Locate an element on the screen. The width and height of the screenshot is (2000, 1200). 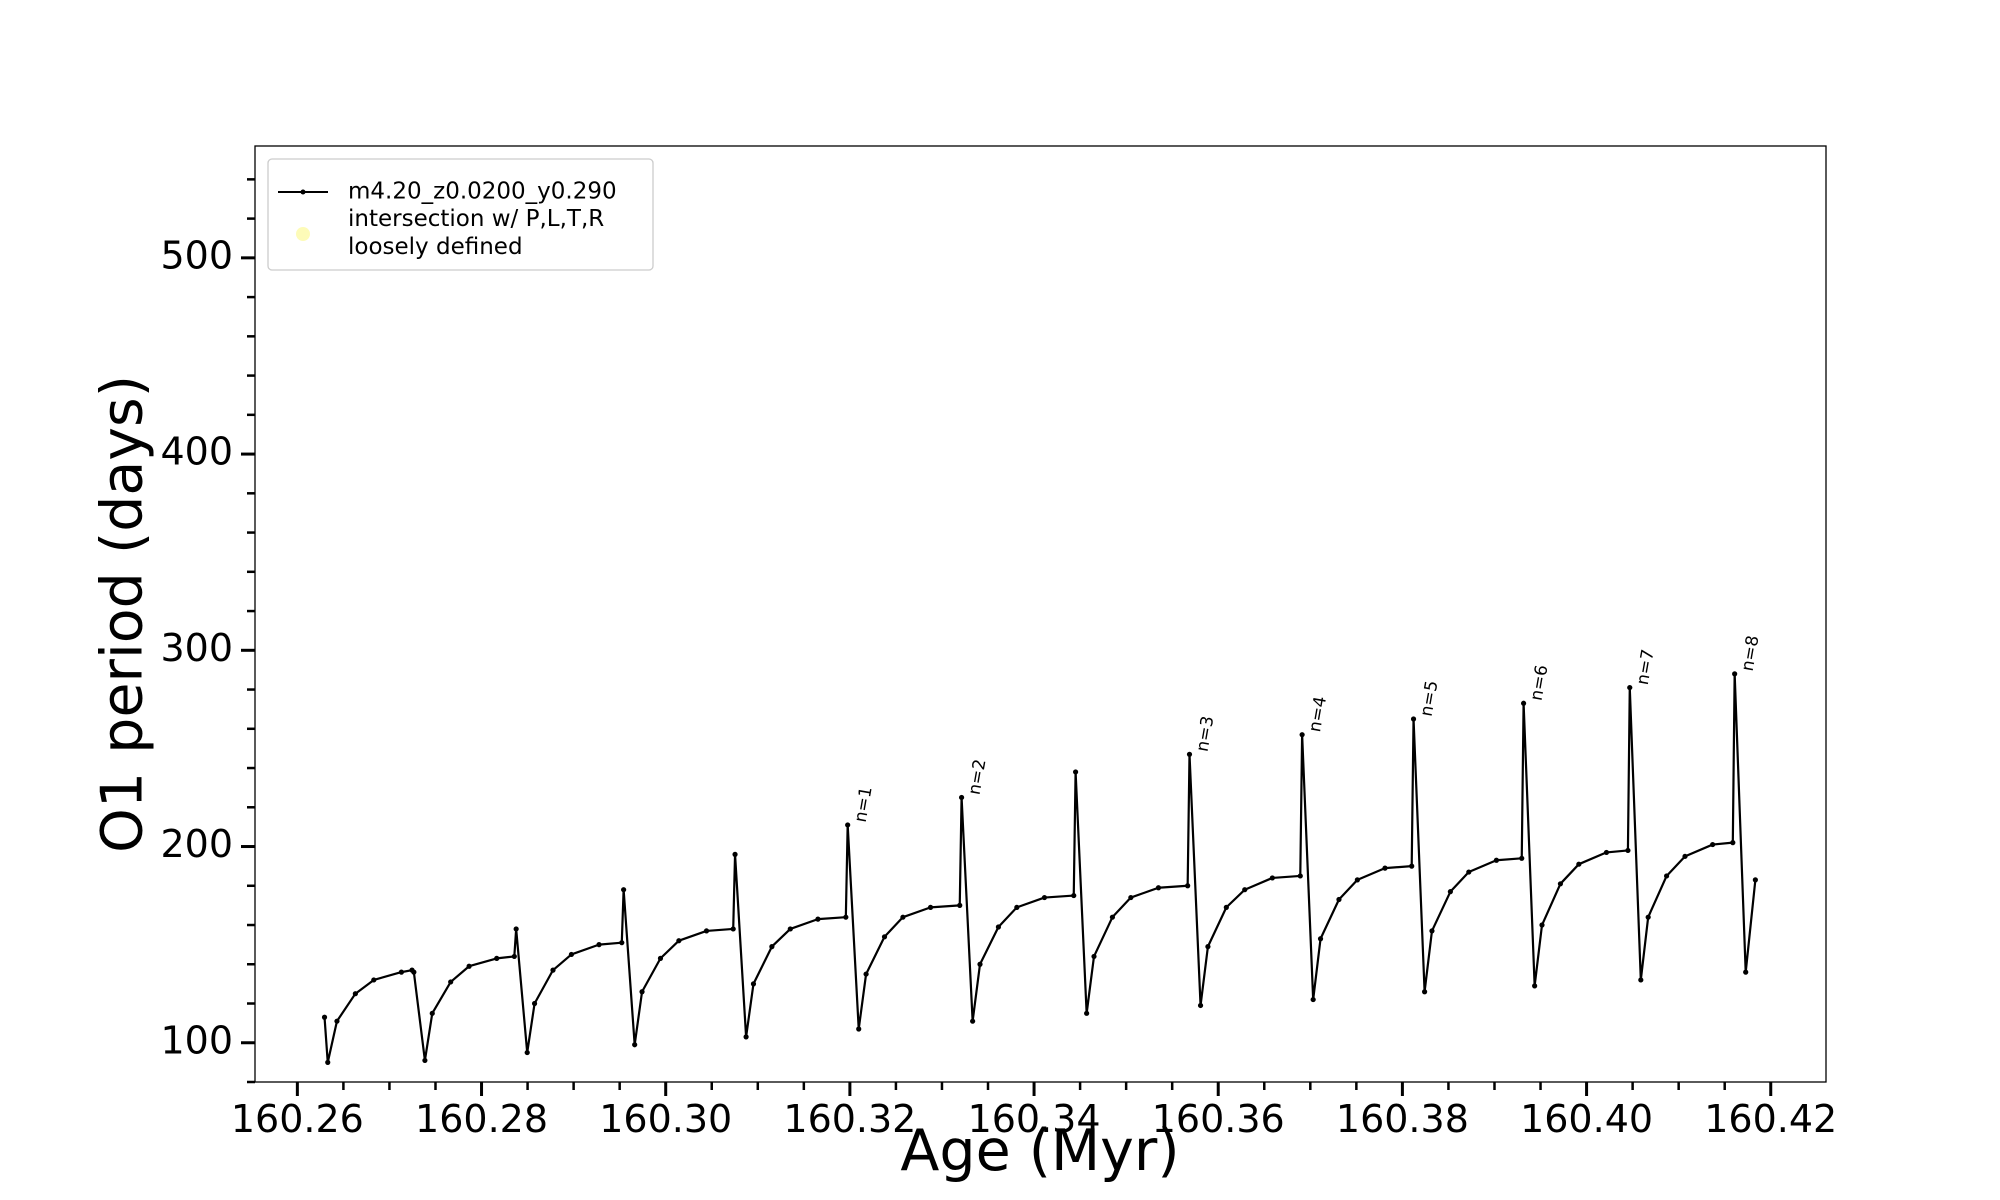
y-tick-label: 200 is located at coordinates (196, 844).